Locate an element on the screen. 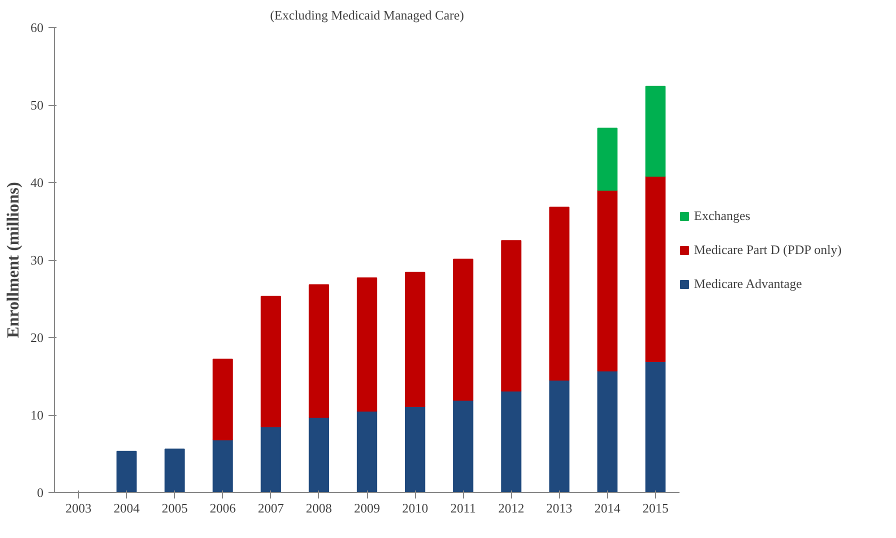 The height and width of the screenshot is (538, 896). y-tick-label: 50 is located at coordinates (37, 105).